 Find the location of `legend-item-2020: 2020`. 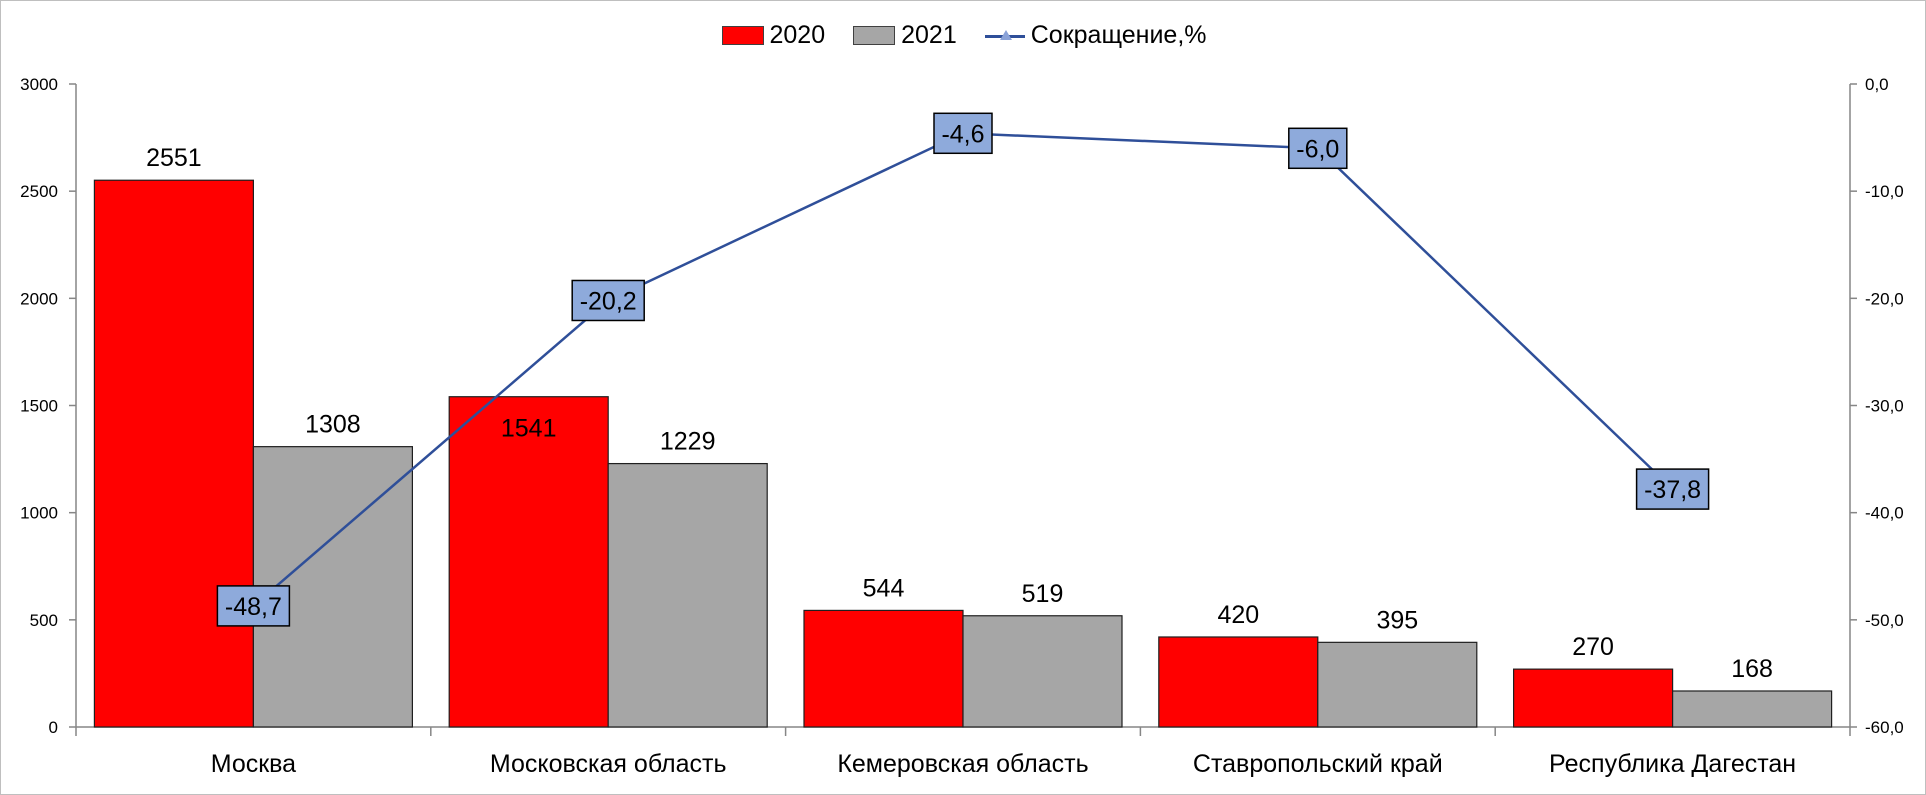

legend-item-2020: 2020 is located at coordinates (773, 35).